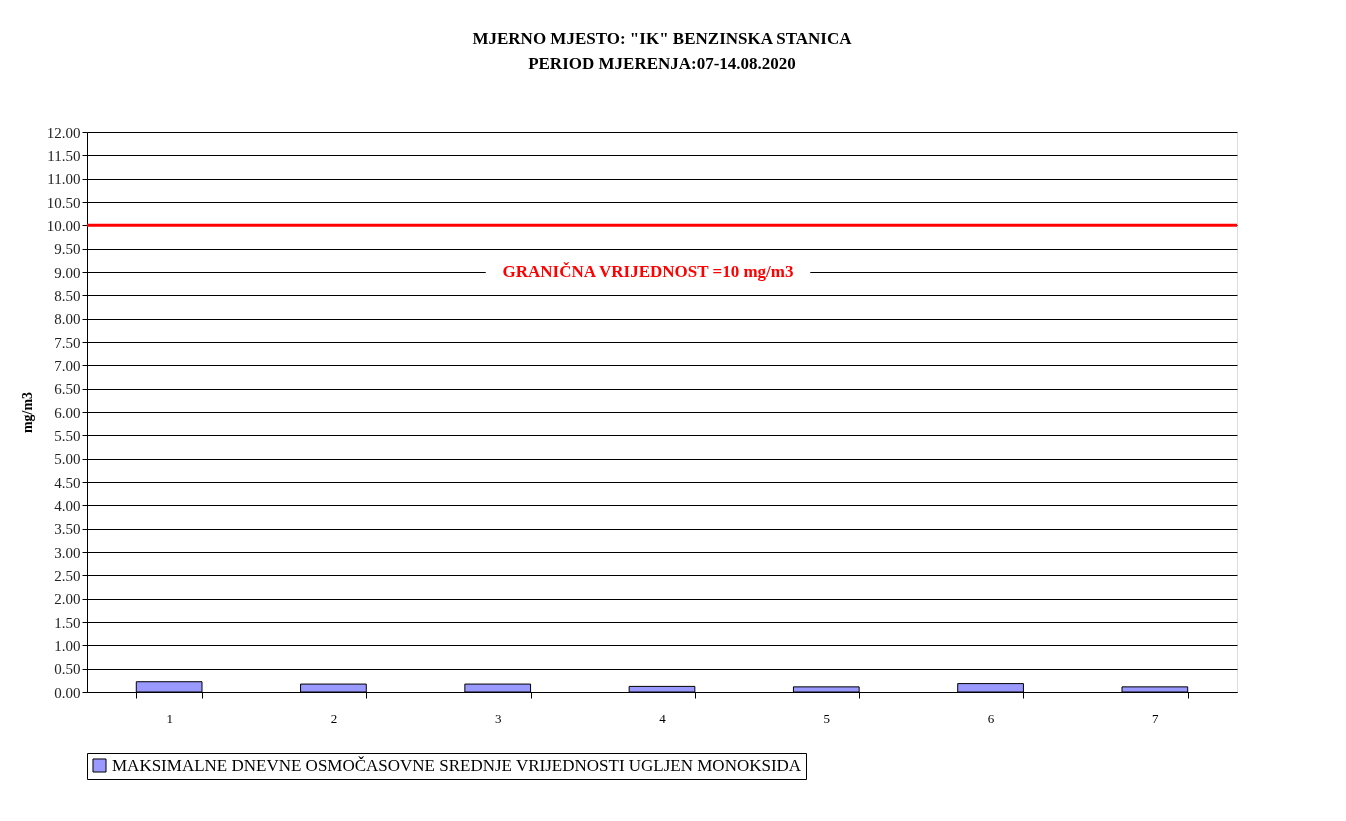 This screenshot has height=821, width=1346. Describe the element at coordinates (67, 295) in the screenshot. I see `y-tick-label: 8.50` at that location.